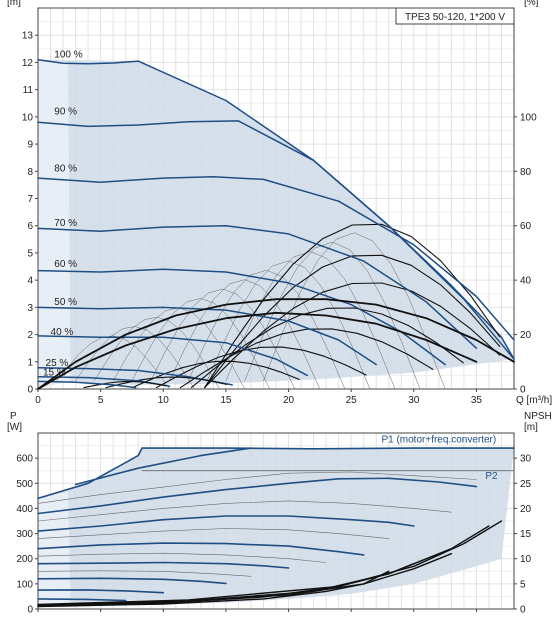  What do you see at coordinates (28, 90) in the screenshot?
I see `y-tick-label: 11` at bounding box center [28, 90].